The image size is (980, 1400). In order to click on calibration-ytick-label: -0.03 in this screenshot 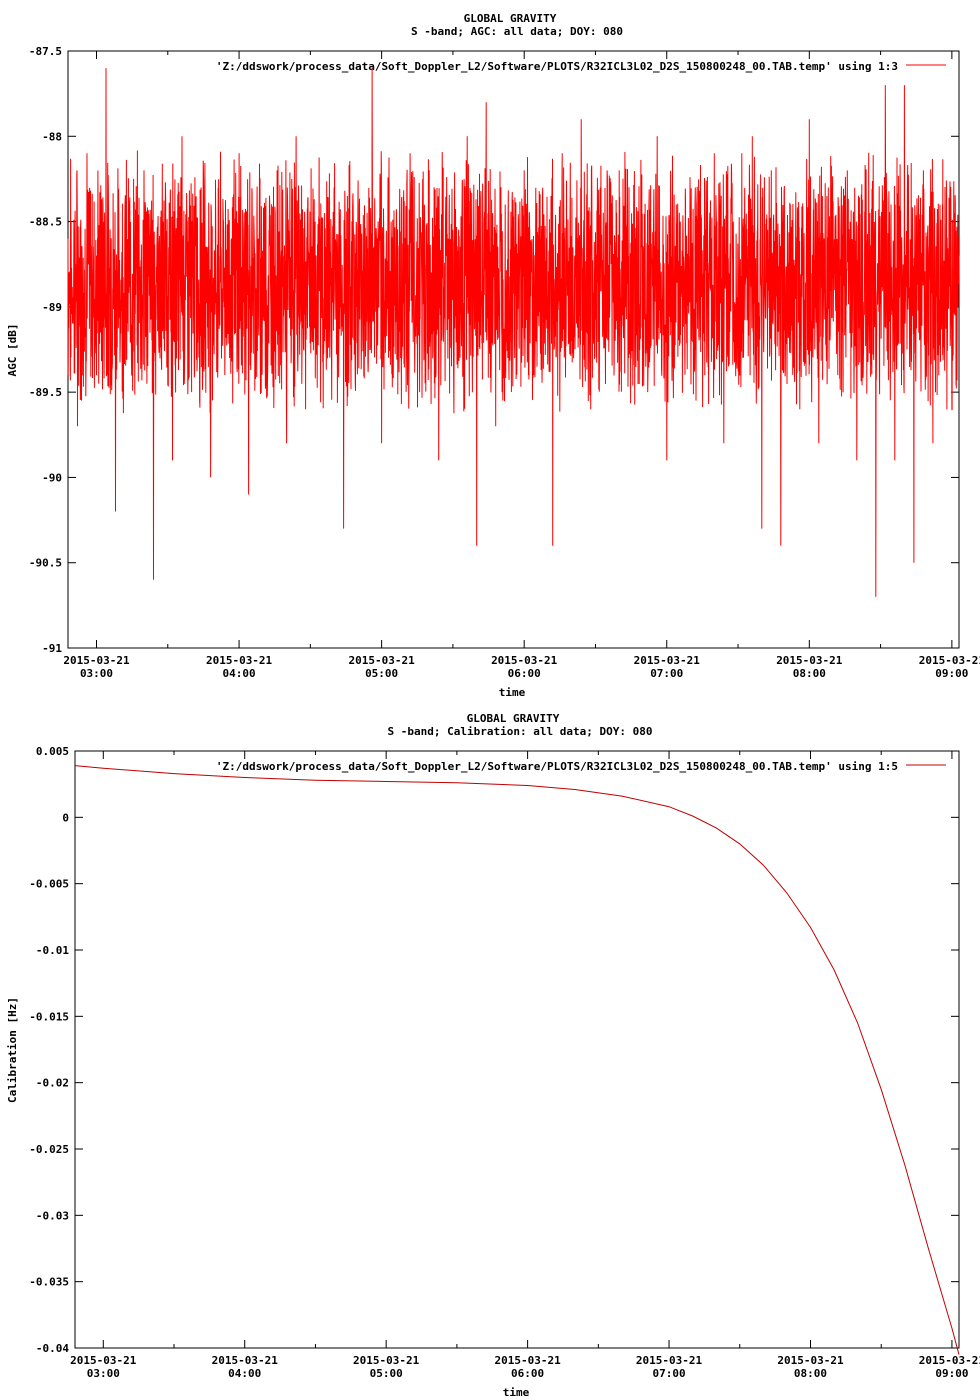, I will do `click(52, 1215)`.